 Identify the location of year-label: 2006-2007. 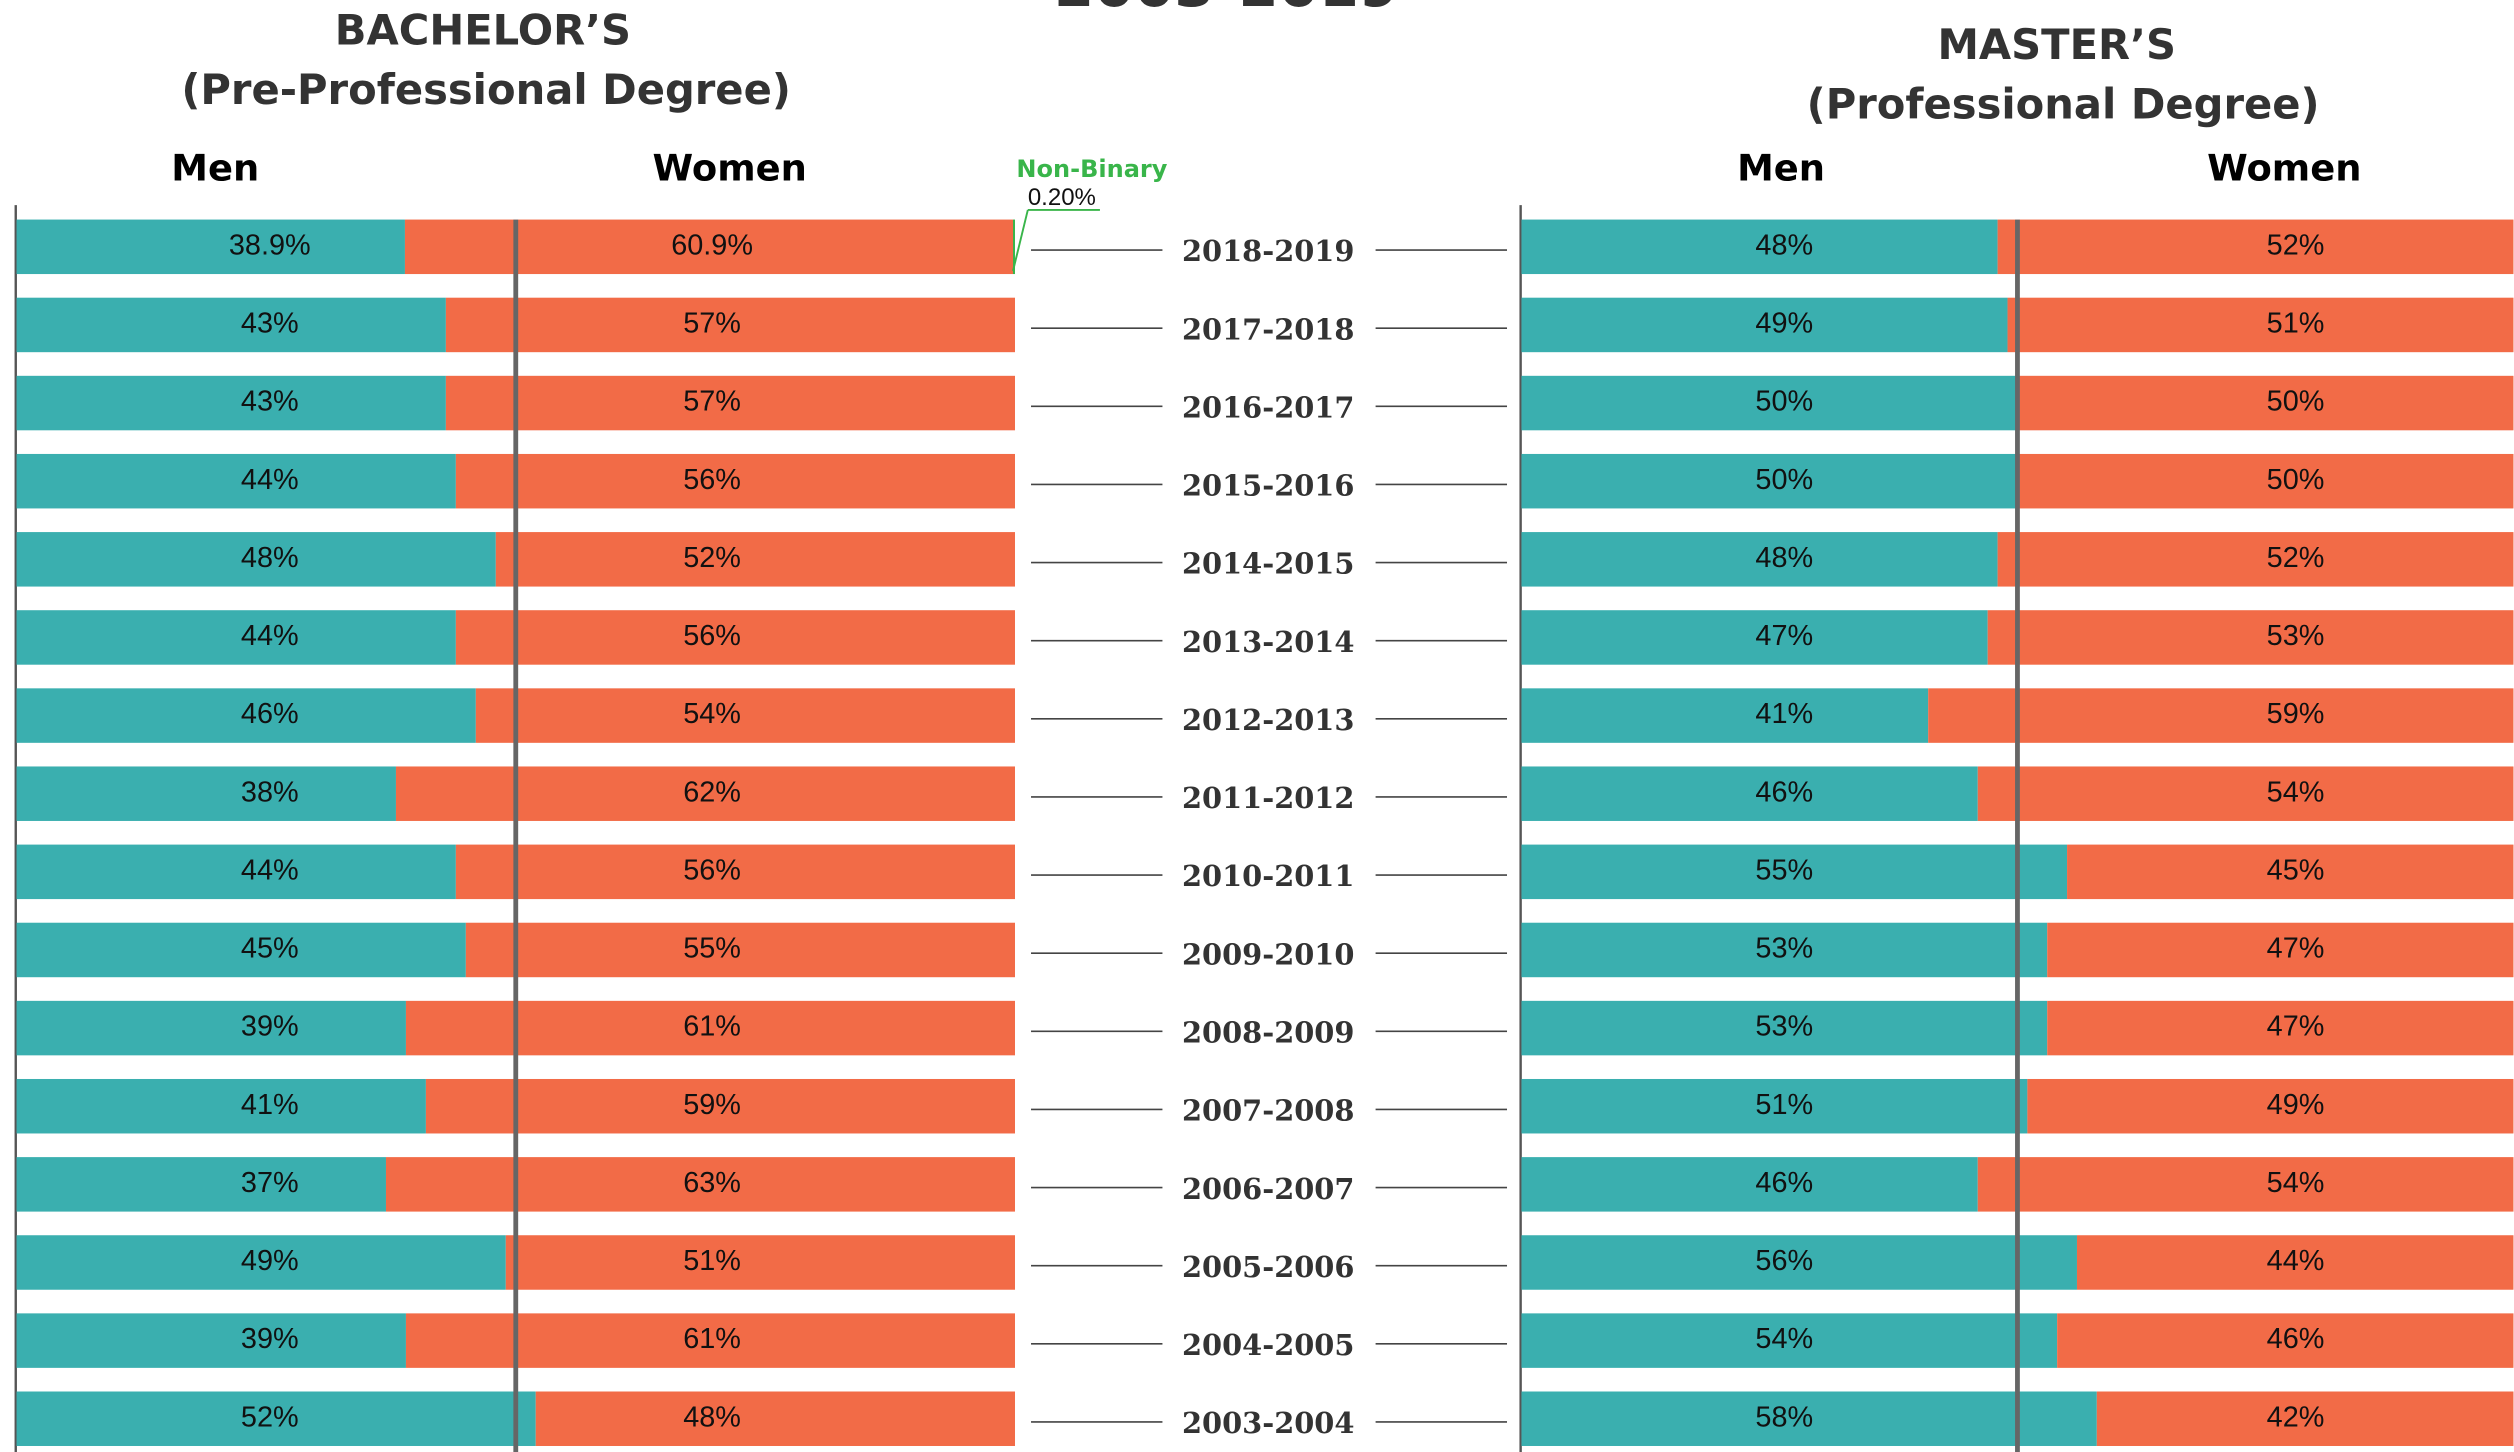
(1268, 1189).